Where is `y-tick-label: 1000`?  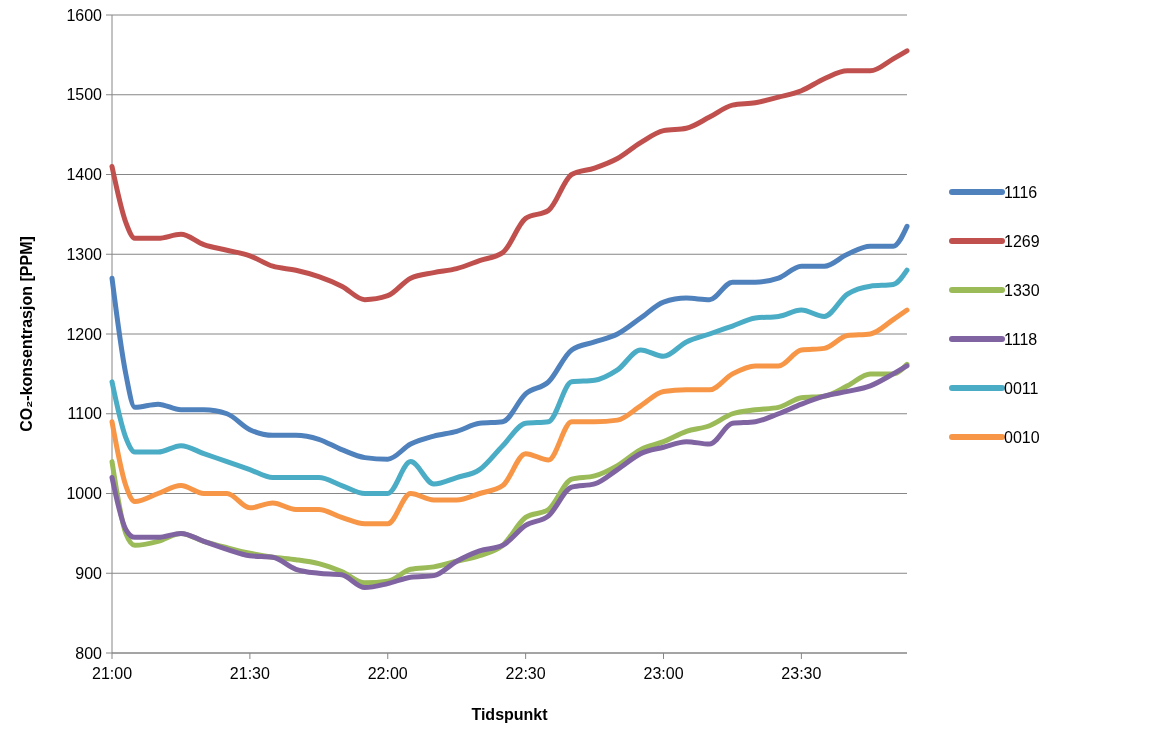 y-tick-label: 1000 is located at coordinates (84, 494).